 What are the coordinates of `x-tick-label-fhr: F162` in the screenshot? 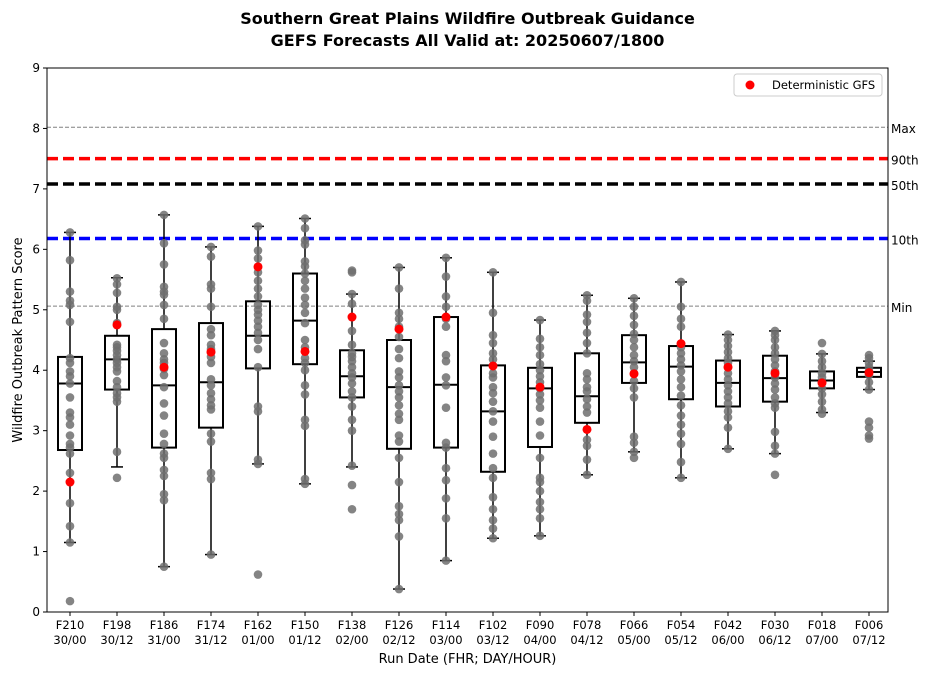 It's located at (258, 625).